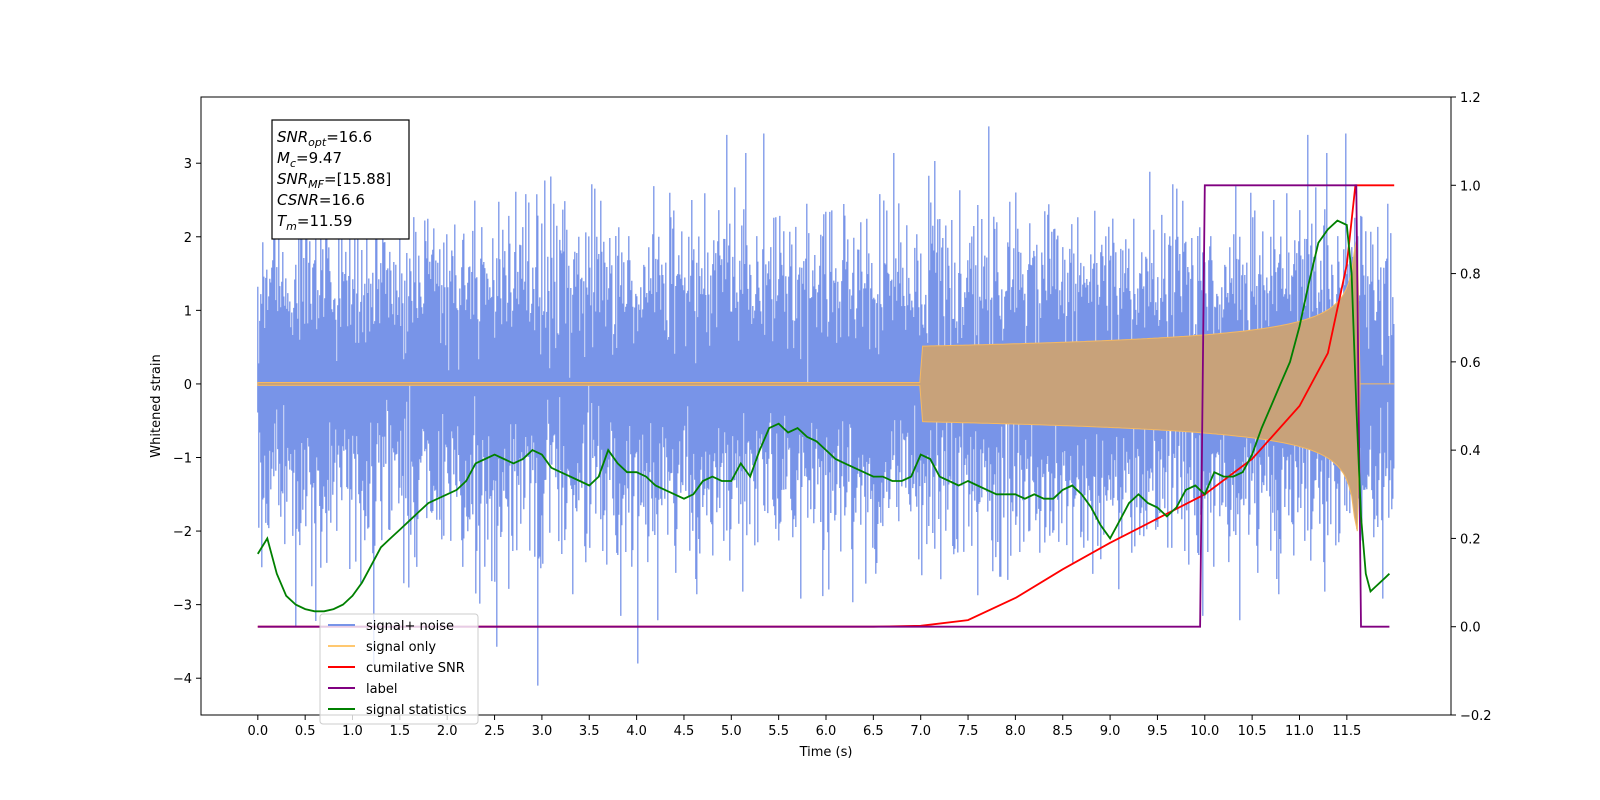 The height and width of the screenshot is (800, 1600). What do you see at coordinates (188, 164) in the screenshot?
I see `y-tick-label: 3` at bounding box center [188, 164].